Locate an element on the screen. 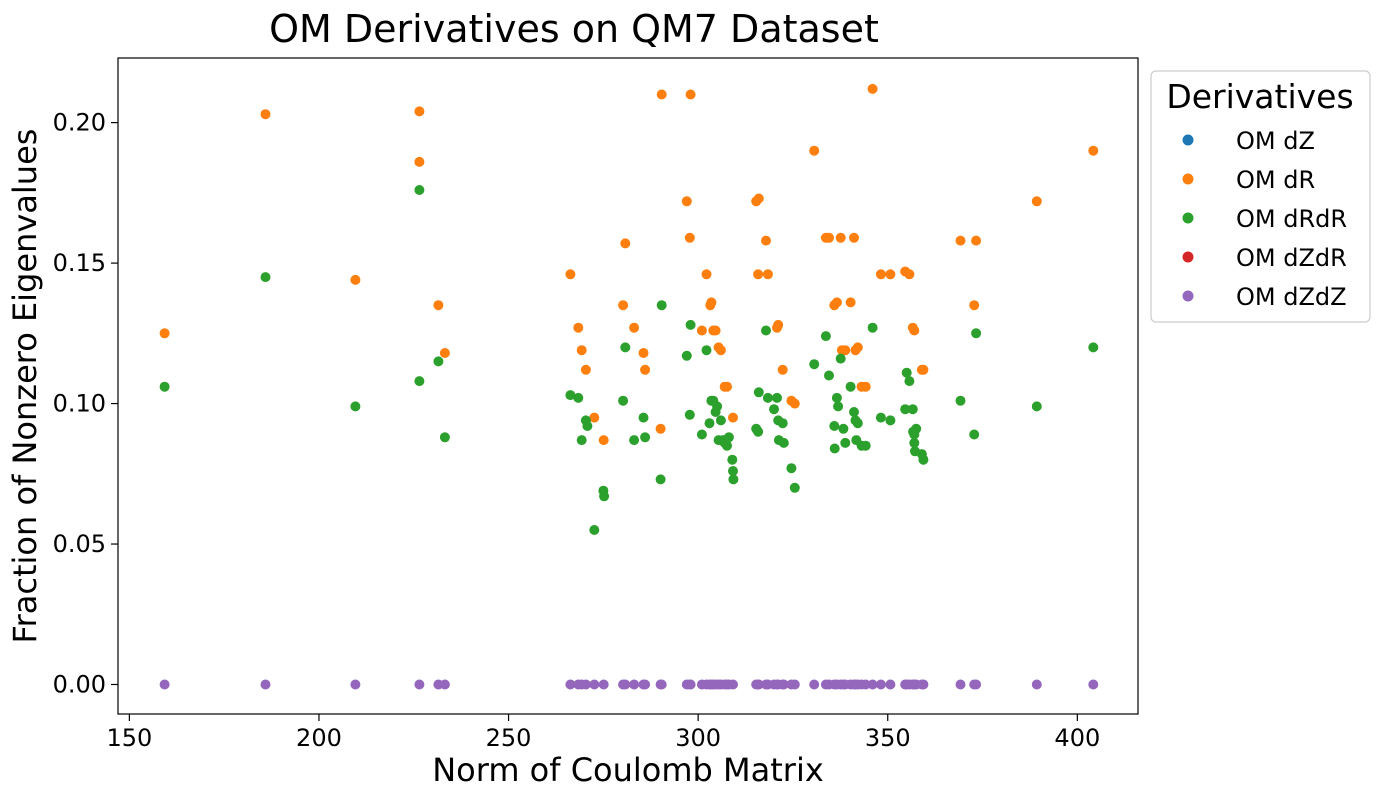 This screenshot has height=798, width=1380. x-tick-label: 300 is located at coordinates (698, 738).